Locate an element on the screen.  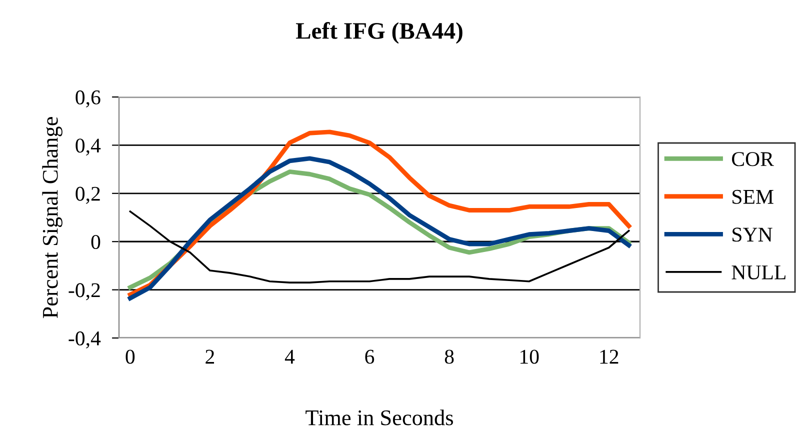
x-tick-label: 12 is located at coordinates (609, 357).